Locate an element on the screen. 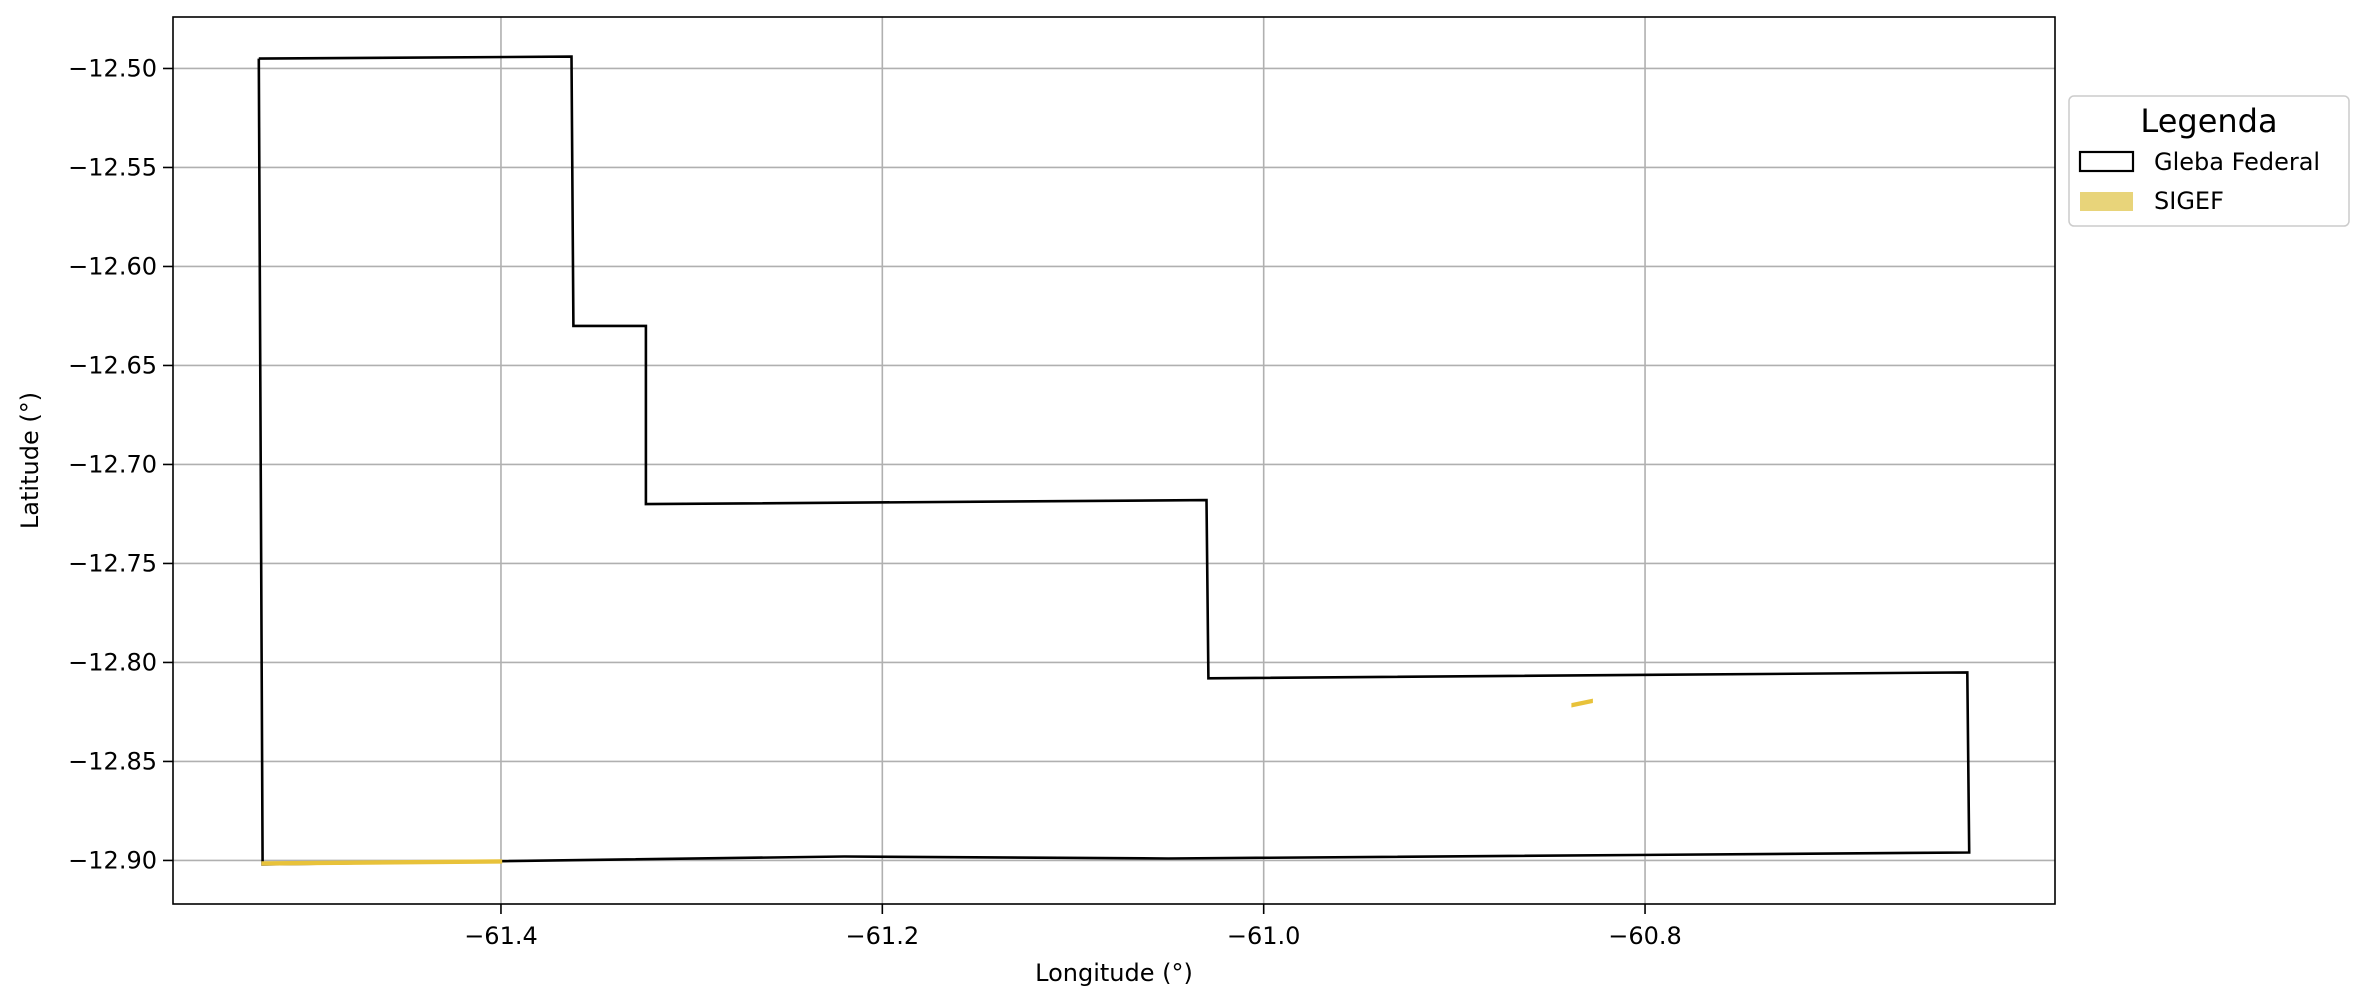 The width and height of the screenshot is (2367, 1006). y-tick-label: −12.70 is located at coordinates (112, 464).